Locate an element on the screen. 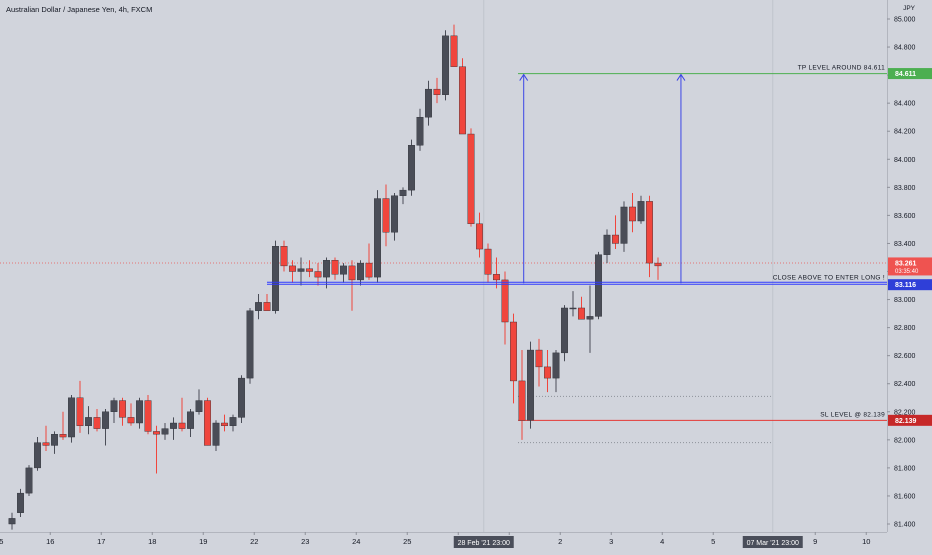 The height and width of the screenshot is (555, 932). time-marker-label: 28 Feb '21 23:00 is located at coordinates (484, 543).